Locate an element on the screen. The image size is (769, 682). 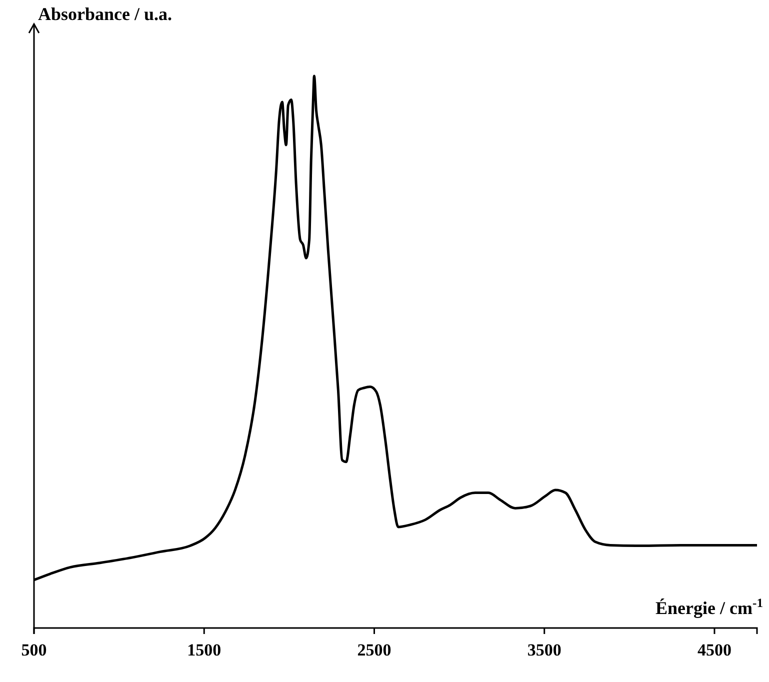
y-axis-title: Absorbance / u.a. is located at coordinates (105, 14).